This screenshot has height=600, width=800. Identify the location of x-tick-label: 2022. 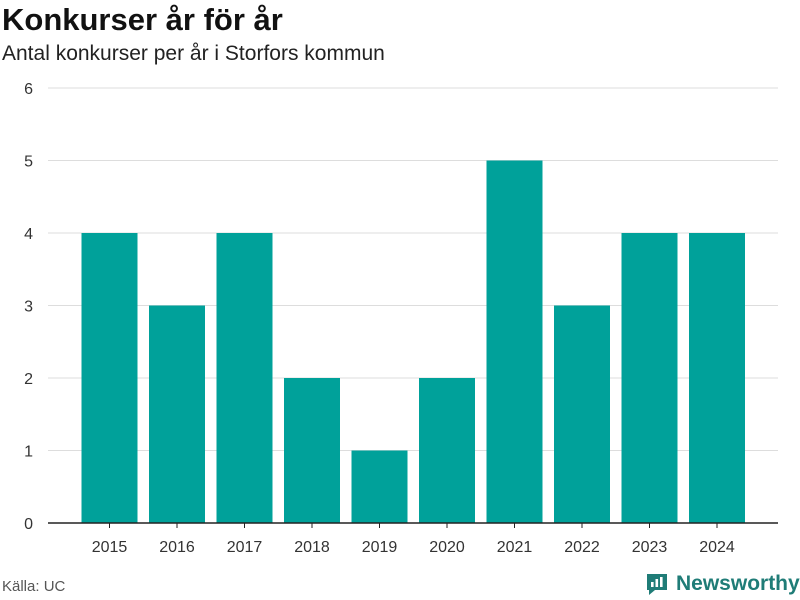
(582, 547).